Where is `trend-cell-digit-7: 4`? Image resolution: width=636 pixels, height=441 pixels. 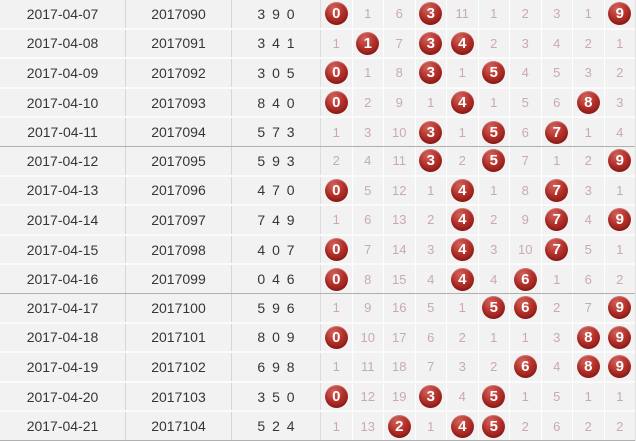 trend-cell-digit-7: 4 is located at coordinates (557, 43).